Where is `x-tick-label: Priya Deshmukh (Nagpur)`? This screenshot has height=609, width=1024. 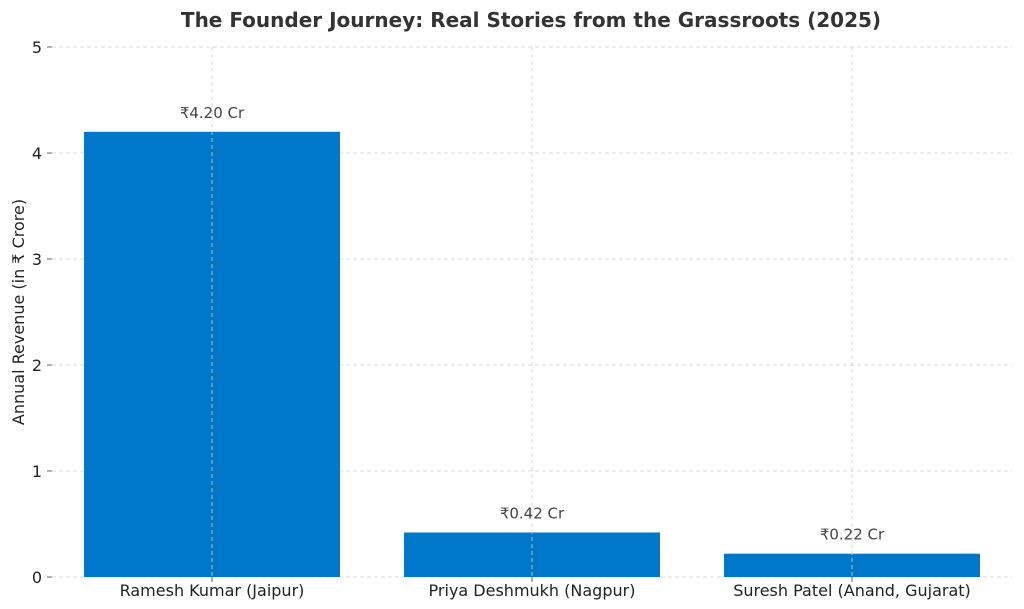 x-tick-label: Priya Deshmukh (Nagpur) is located at coordinates (532, 590).